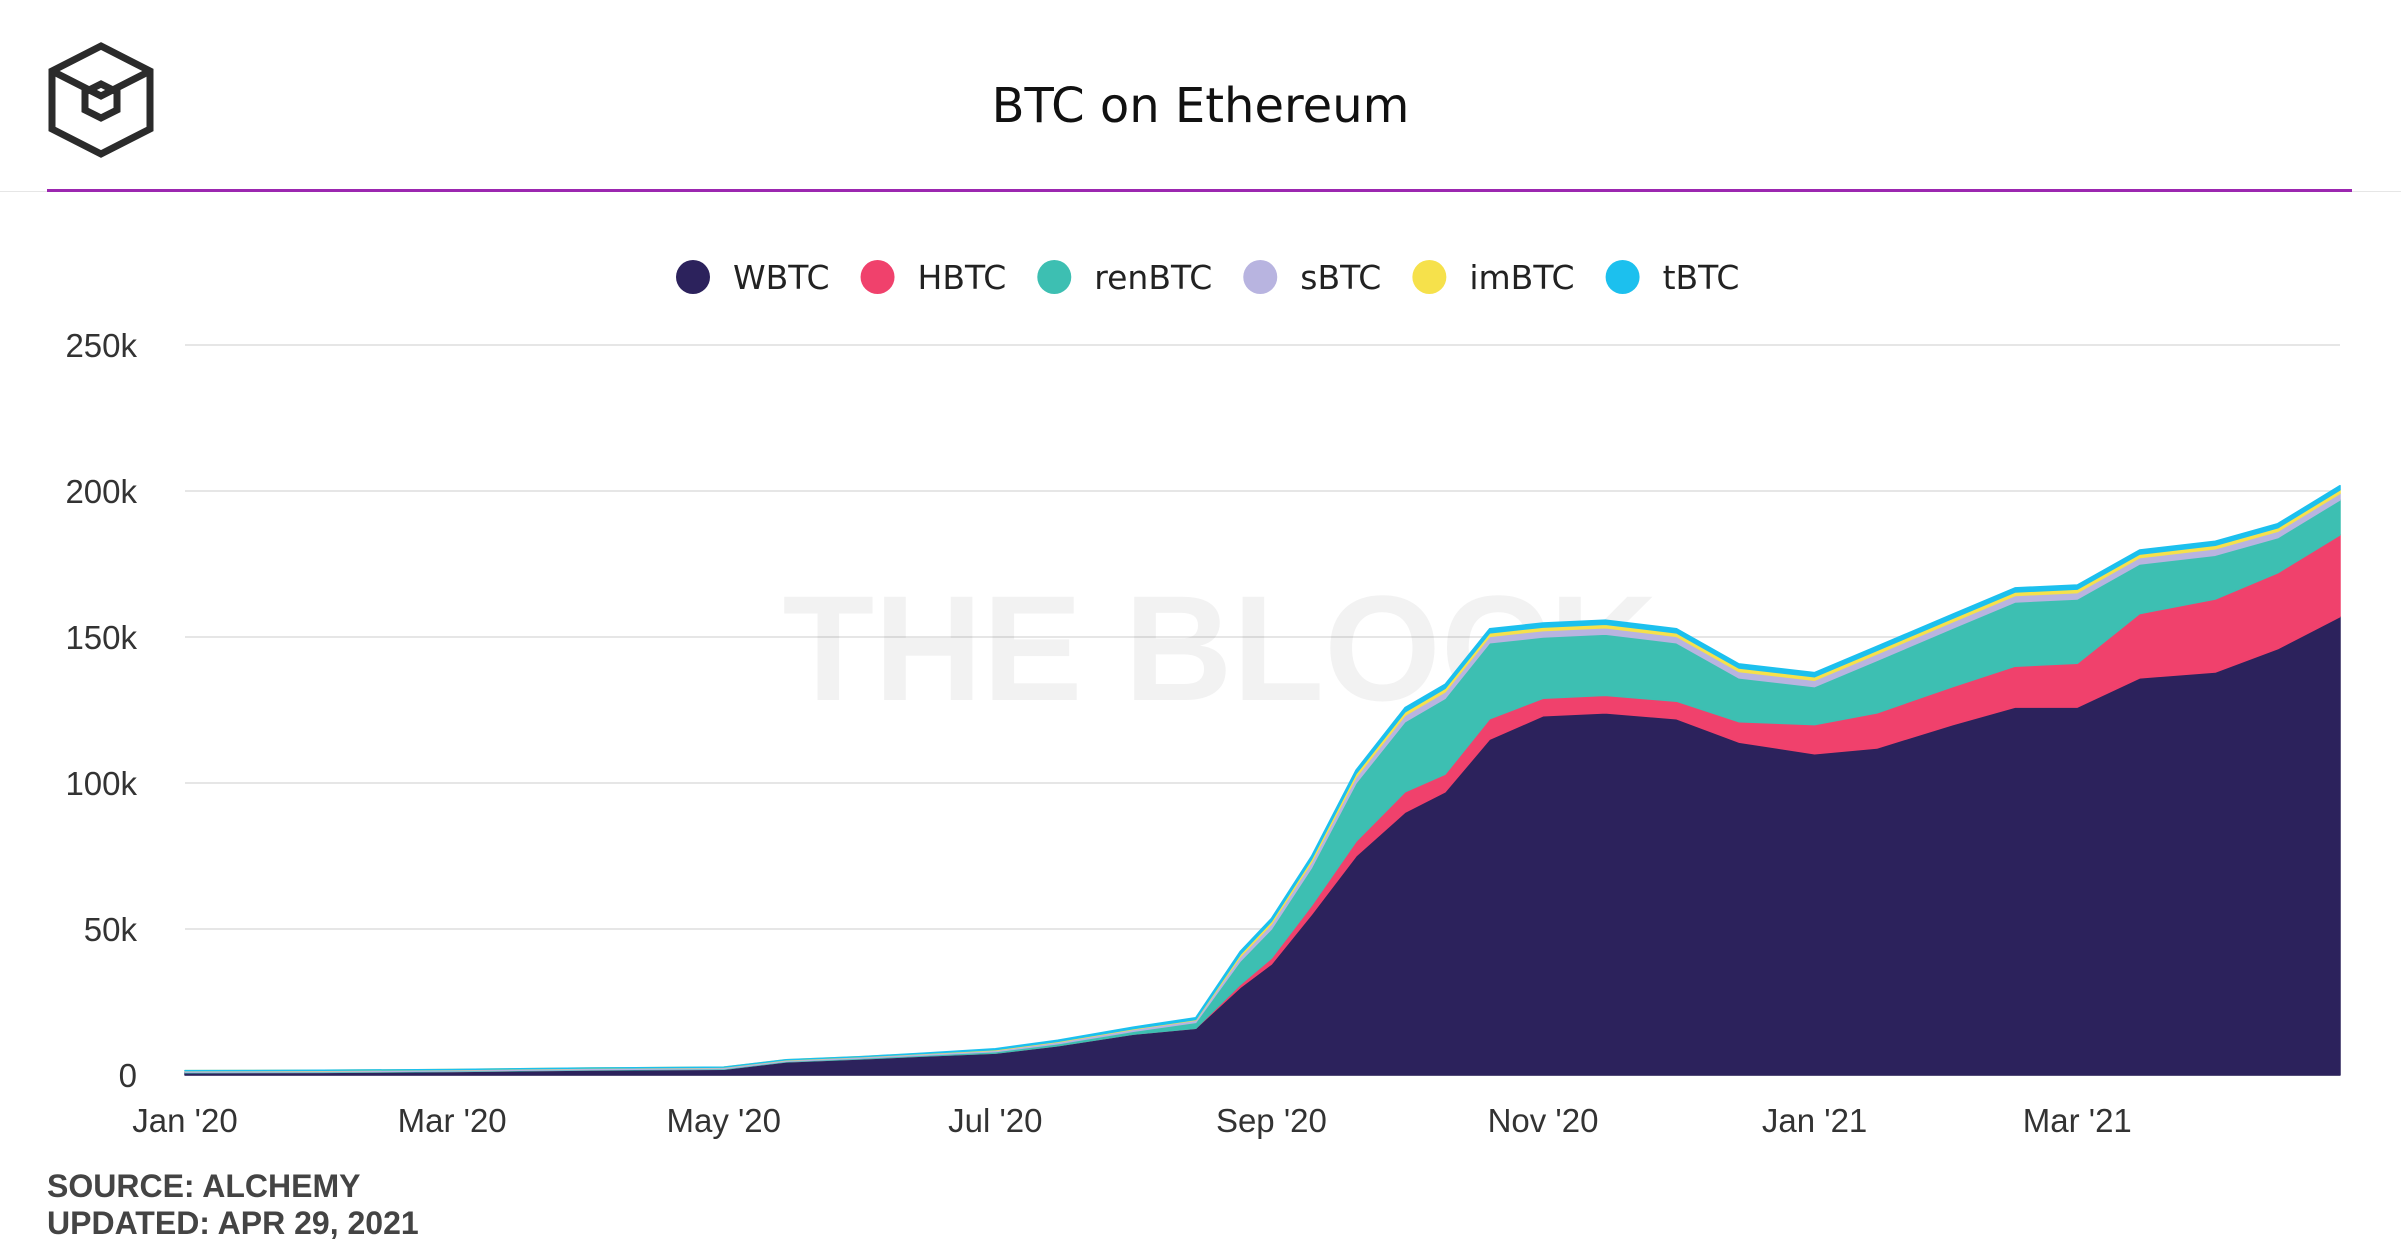 This screenshot has height=1260, width=2401. What do you see at coordinates (101, 783) in the screenshot?
I see `y-tick-label: 100k` at bounding box center [101, 783].